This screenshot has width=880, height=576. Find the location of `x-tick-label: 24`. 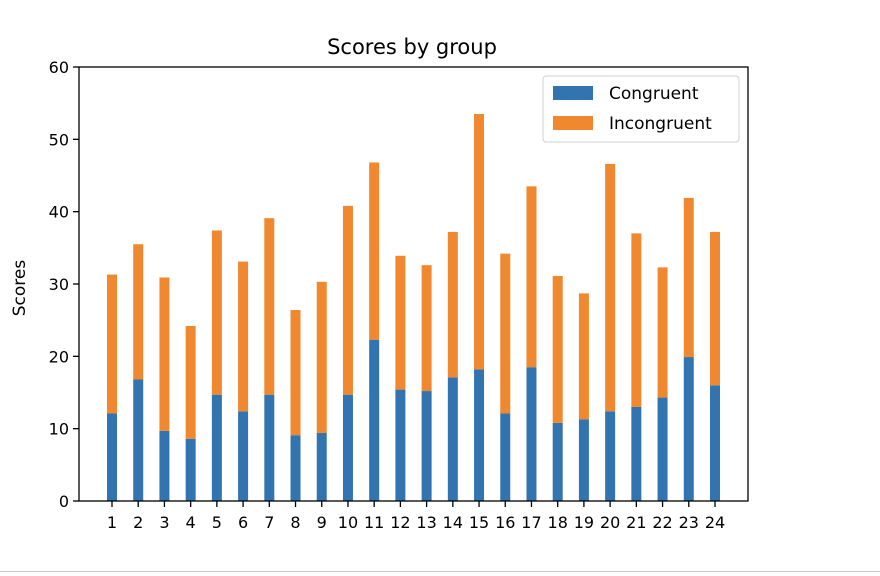

x-tick-label: 24 is located at coordinates (715, 522).